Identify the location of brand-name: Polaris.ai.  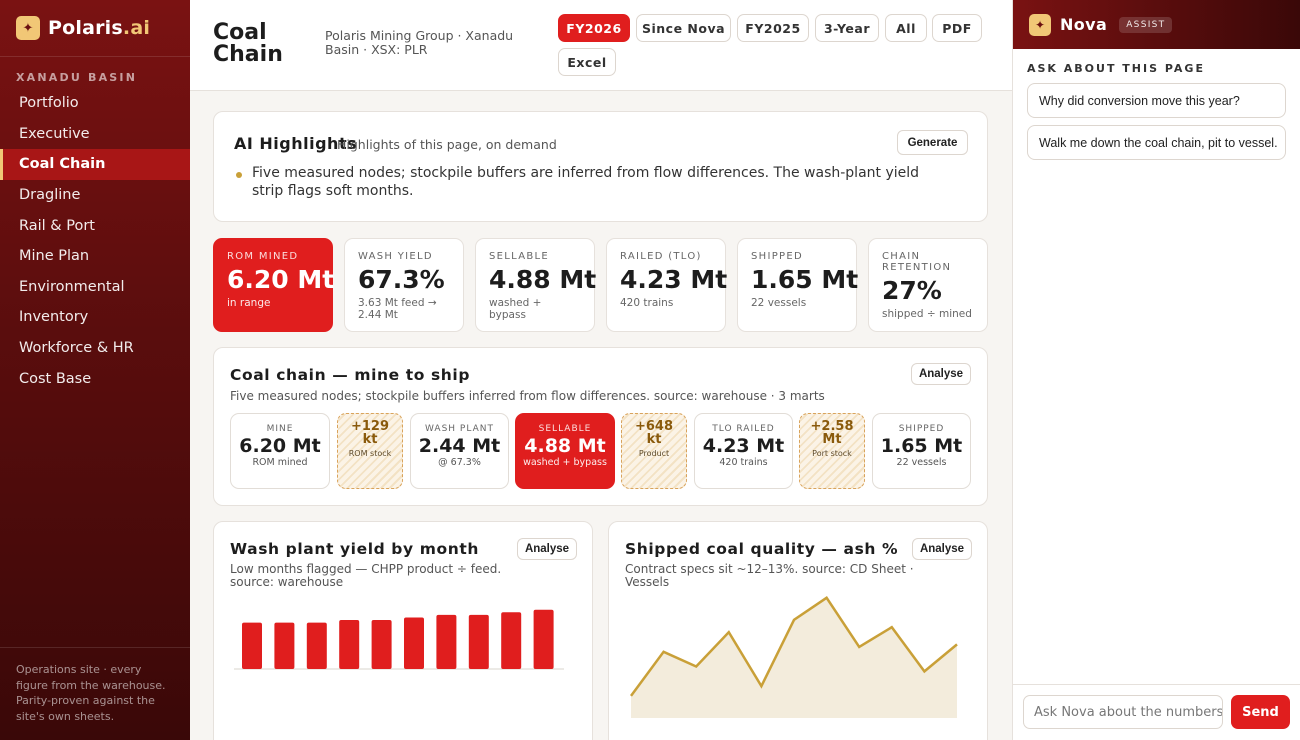
(99, 28).